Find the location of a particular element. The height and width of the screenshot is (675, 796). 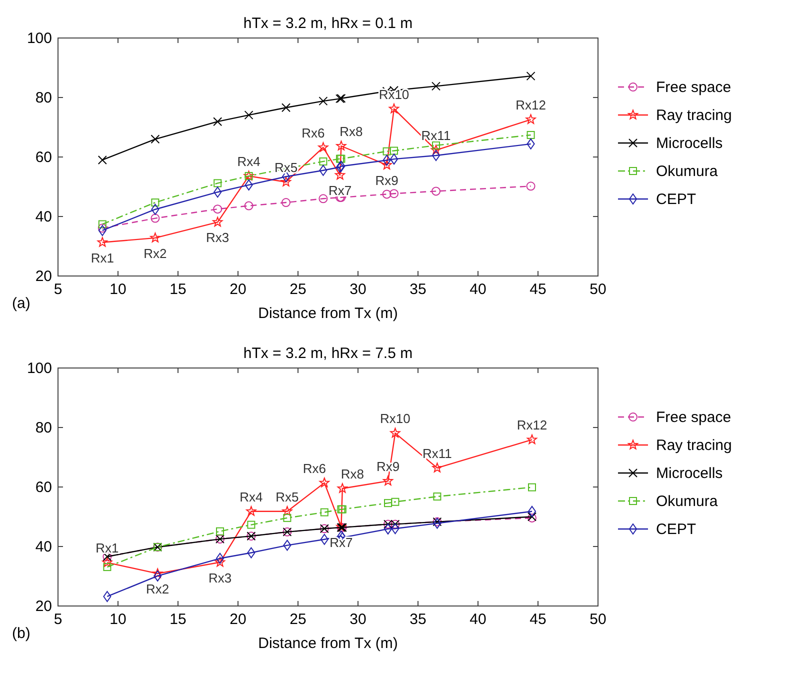

annotation: Rx2 is located at coordinates (158, 589).